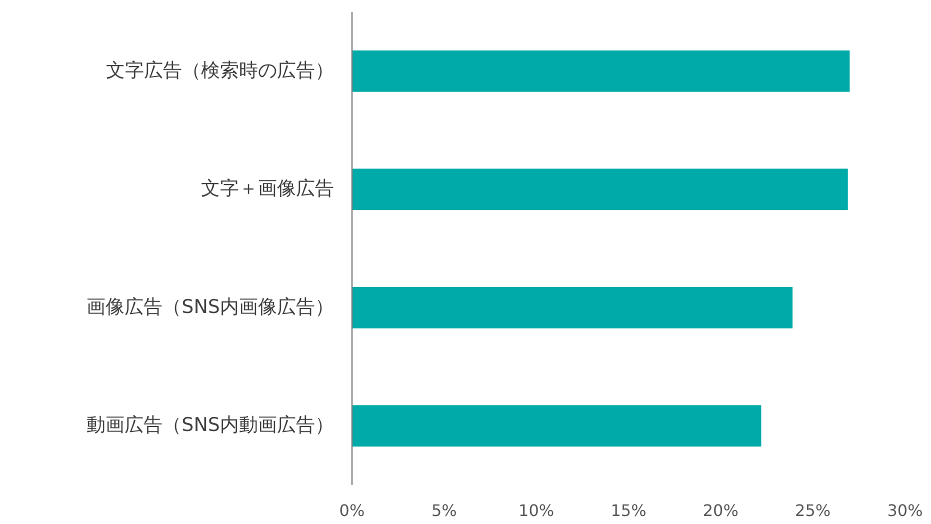 The width and height of the screenshot is (931, 524). What do you see at coordinates (444, 510) in the screenshot?
I see `x-tick-label: 5%` at bounding box center [444, 510].